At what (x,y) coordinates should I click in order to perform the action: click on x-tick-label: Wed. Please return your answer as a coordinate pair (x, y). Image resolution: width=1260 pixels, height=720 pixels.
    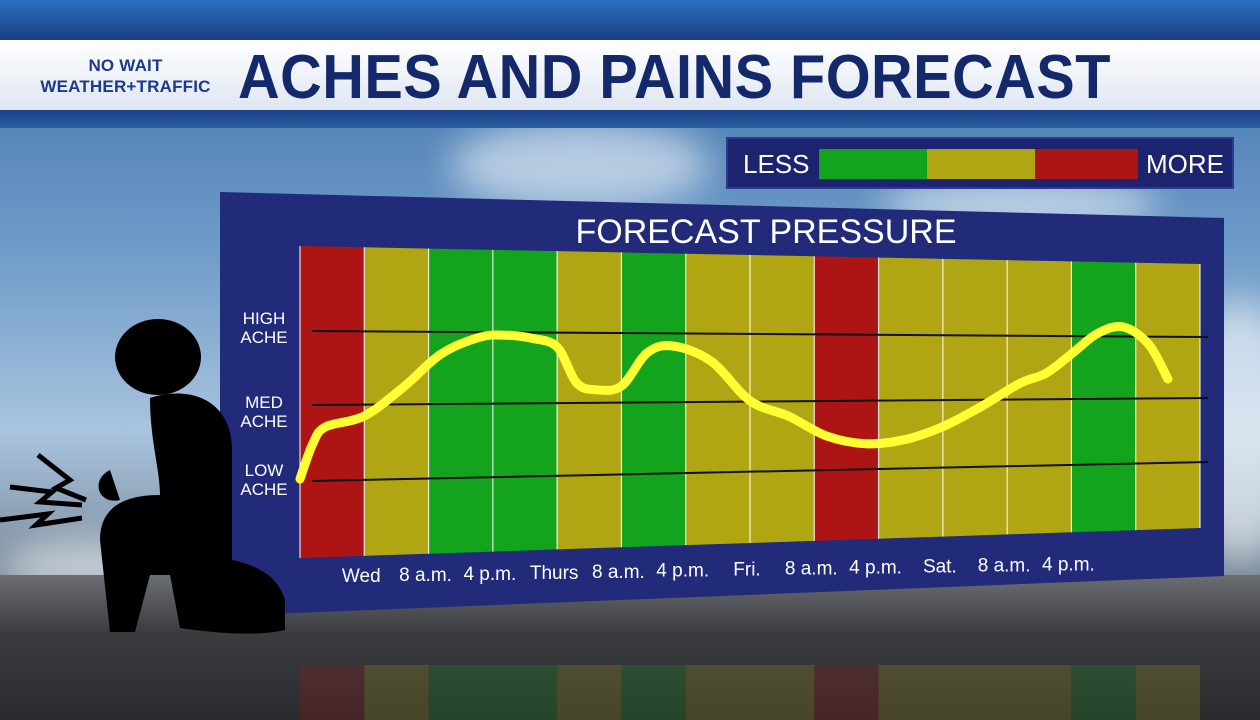
    Looking at the image, I should click on (361, 576).